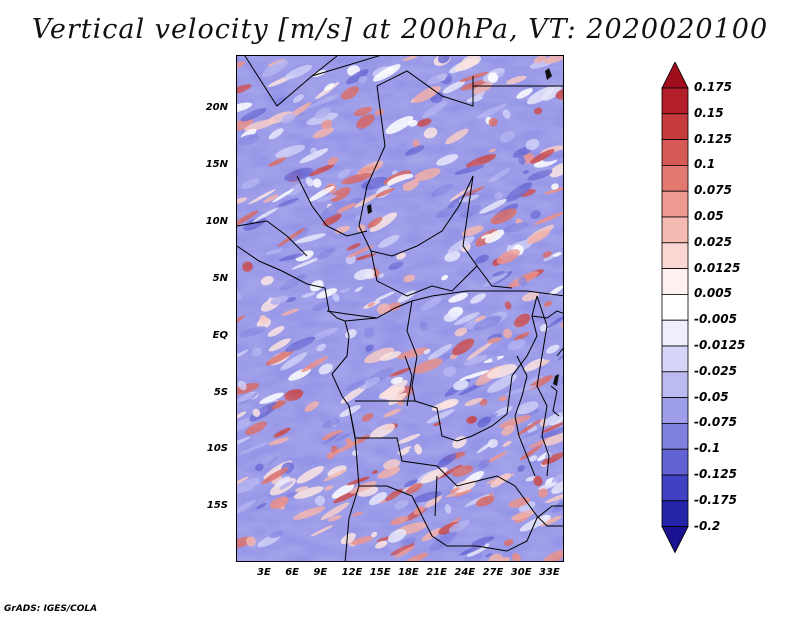 The width and height of the screenshot is (800, 618). Describe the element at coordinates (713, 241) in the screenshot. I see `colorbar-tick-label: 0.025` at that location.